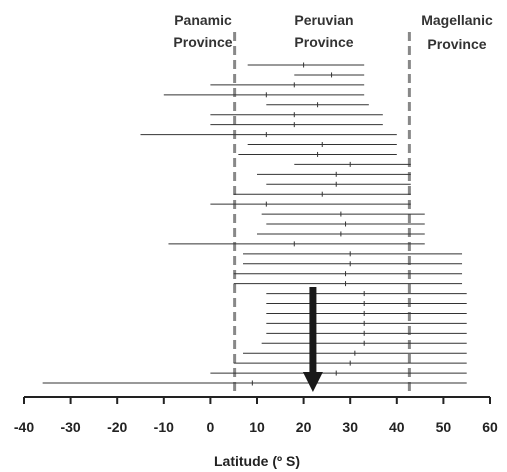 This screenshot has width=507, height=472. I want to click on x-tick-label-10: 60, so click(490, 427).